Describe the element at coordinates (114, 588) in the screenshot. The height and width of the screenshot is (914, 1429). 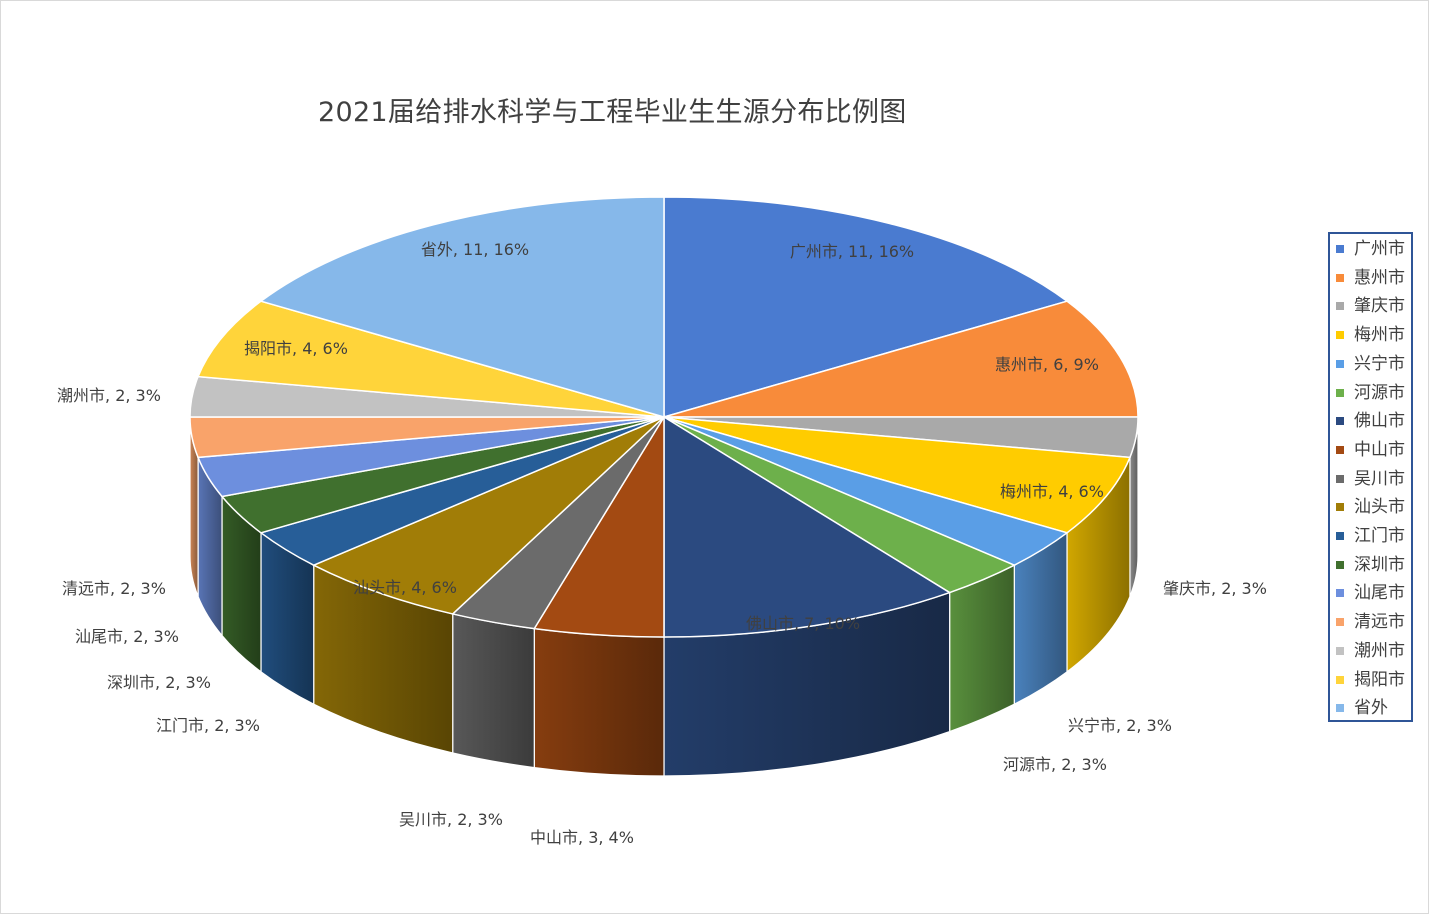
I see `data-label-13: 清远市, 2, 3%` at that location.